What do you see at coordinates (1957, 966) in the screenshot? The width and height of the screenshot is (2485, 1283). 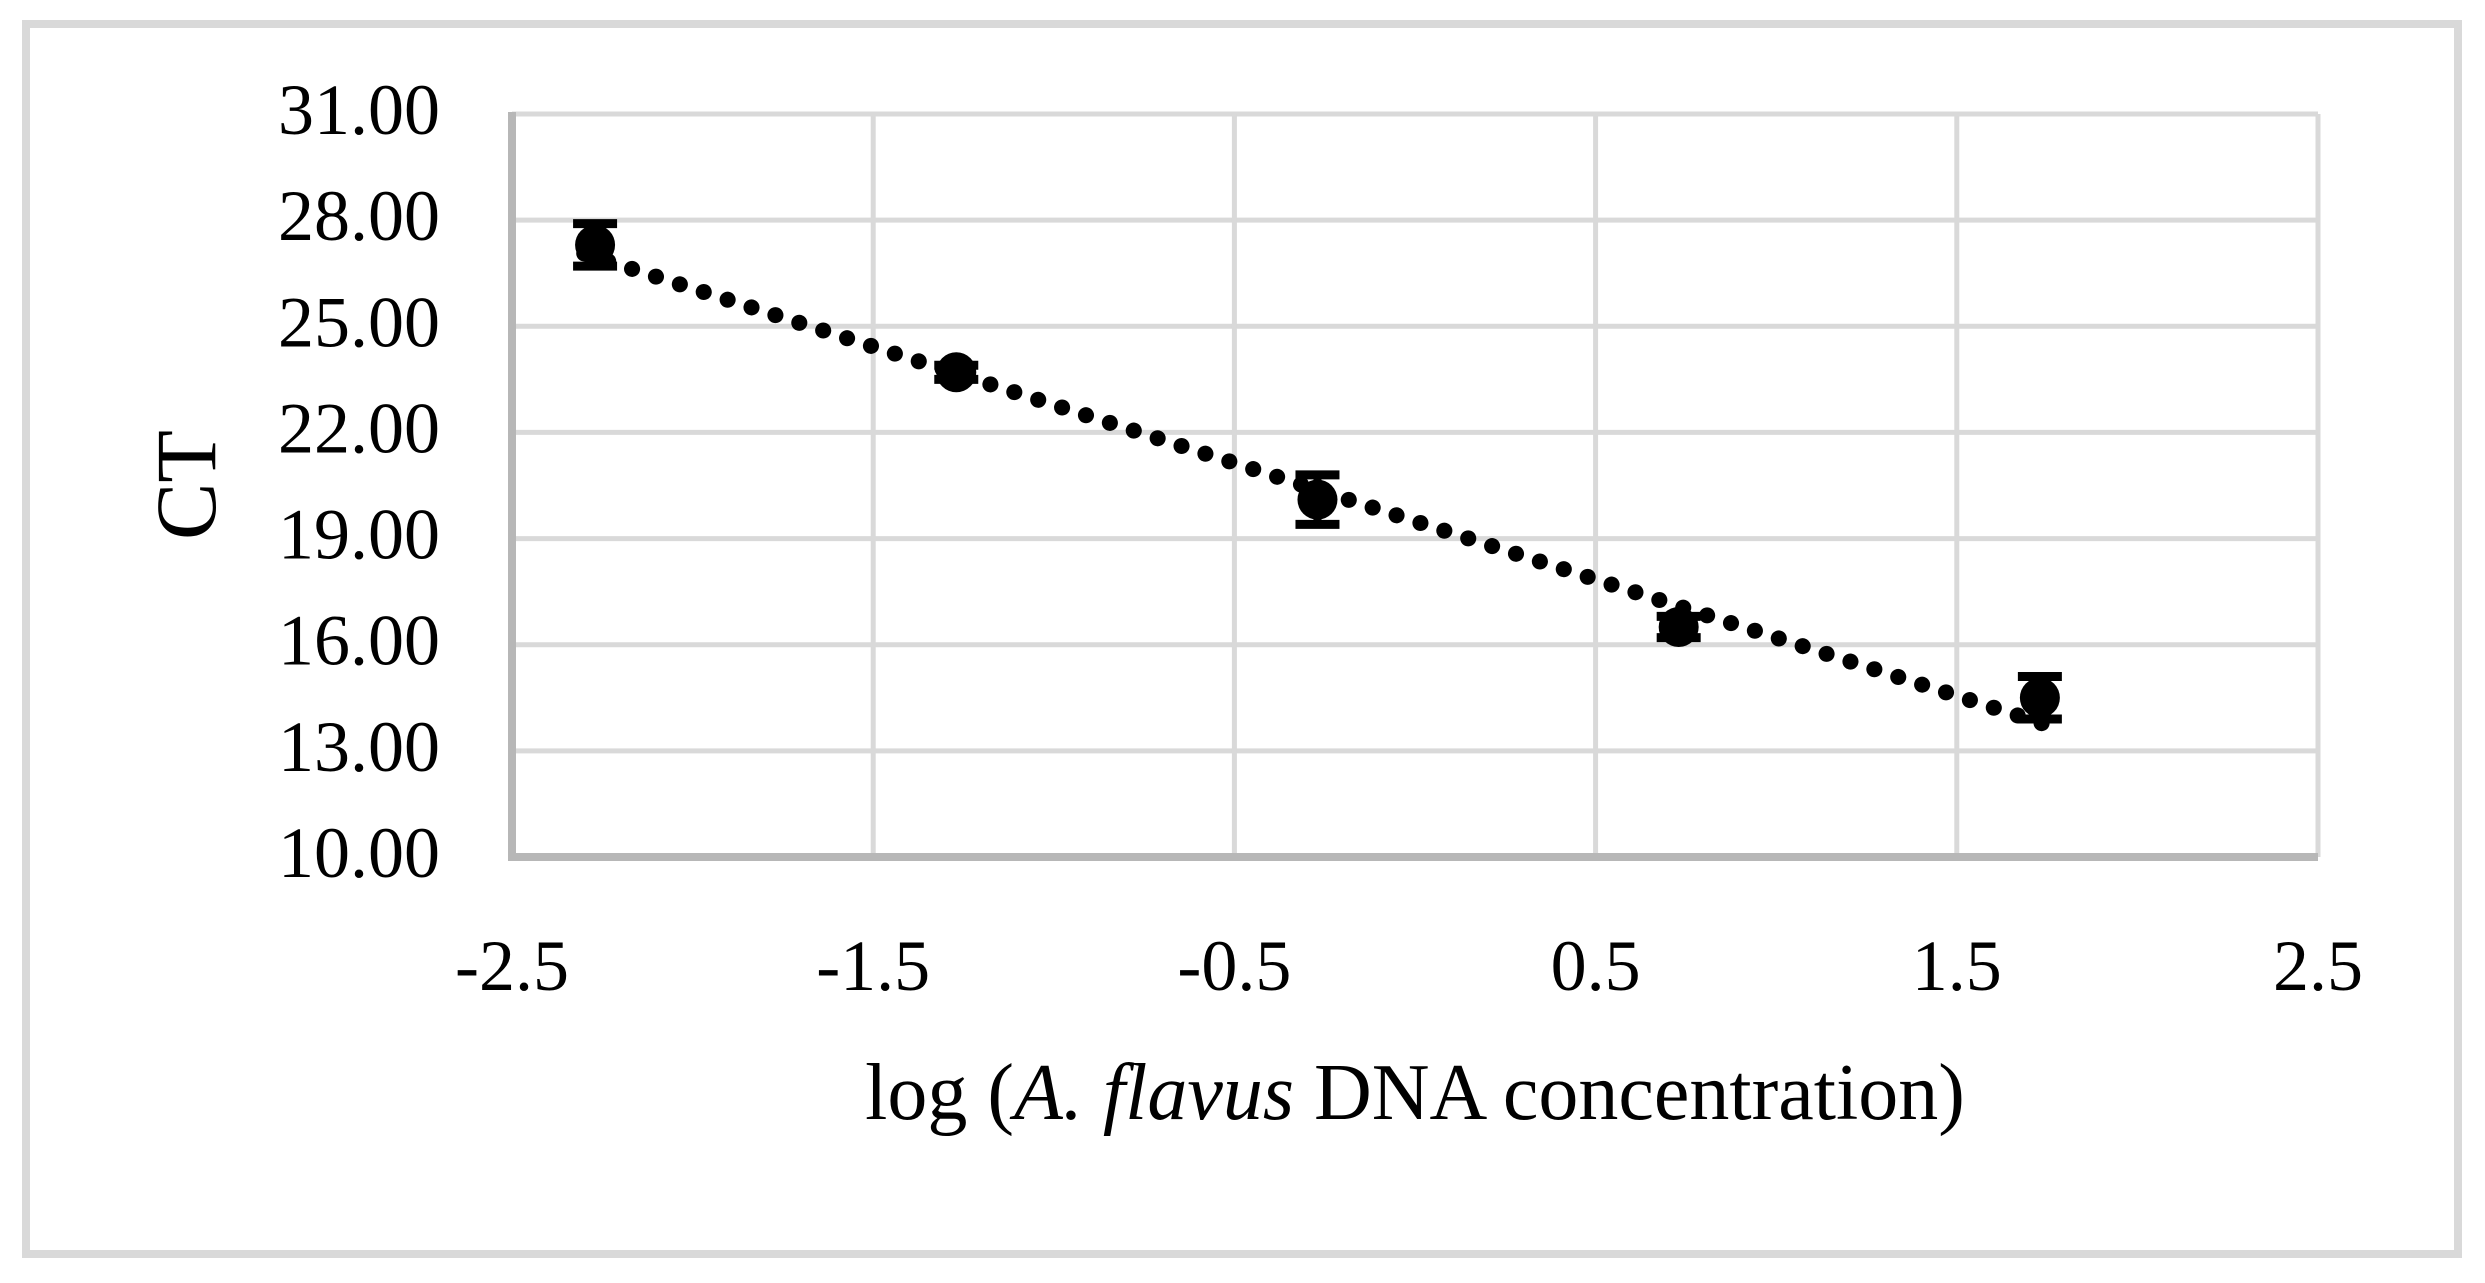 I see `x-tick-label: 1.5` at bounding box center [1957, 966].